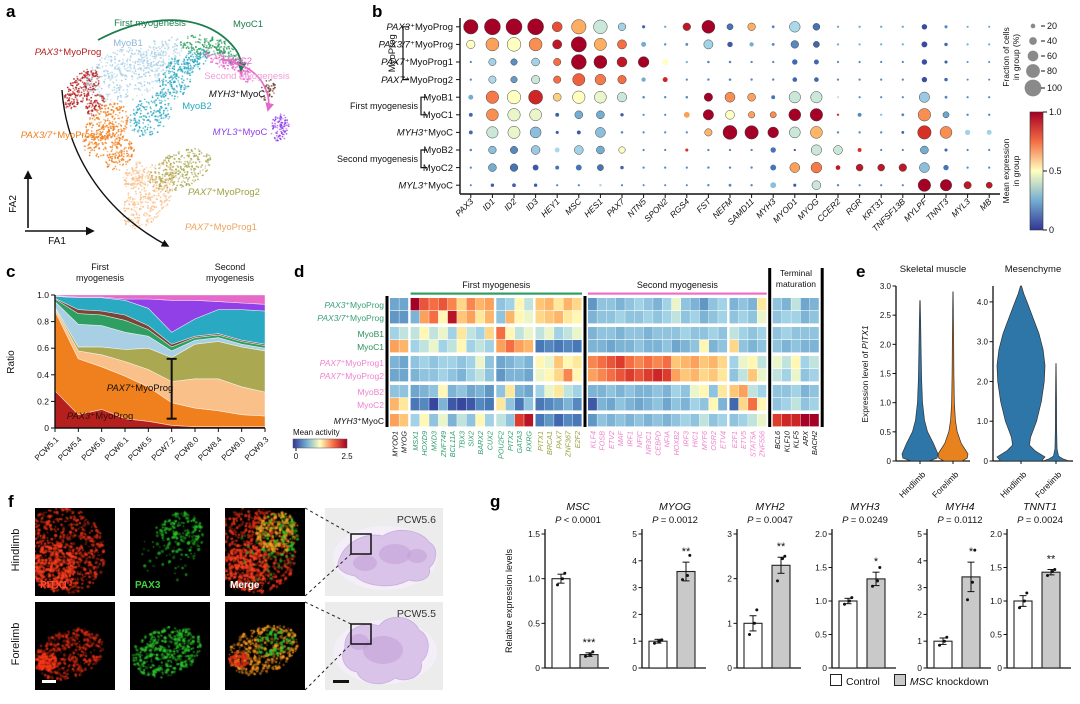  I want to click on x-tick: PCW5.4, so click(70, 449).